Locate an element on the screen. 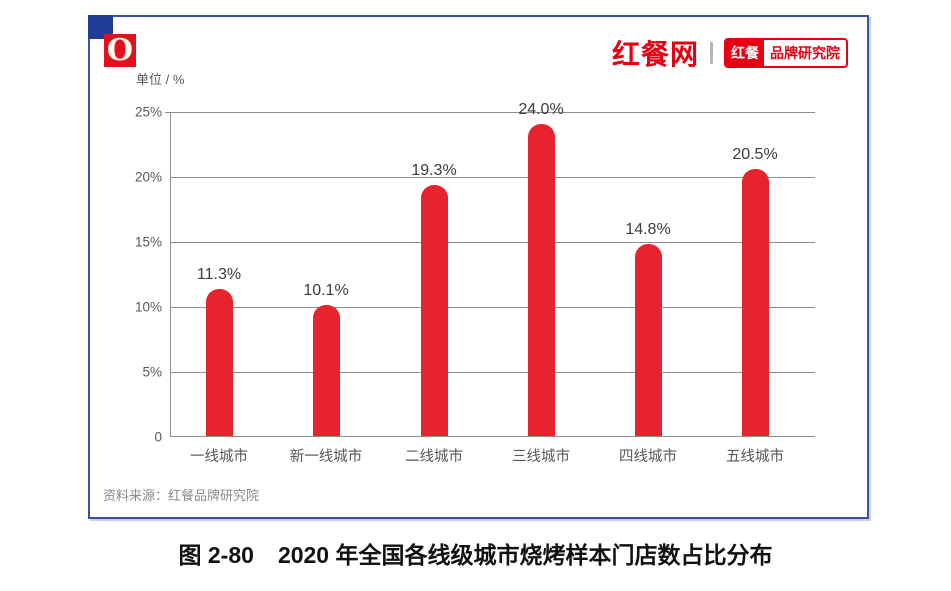  brand-badge: 红餐 品牌研究院 is located at coordinates (786, 53).